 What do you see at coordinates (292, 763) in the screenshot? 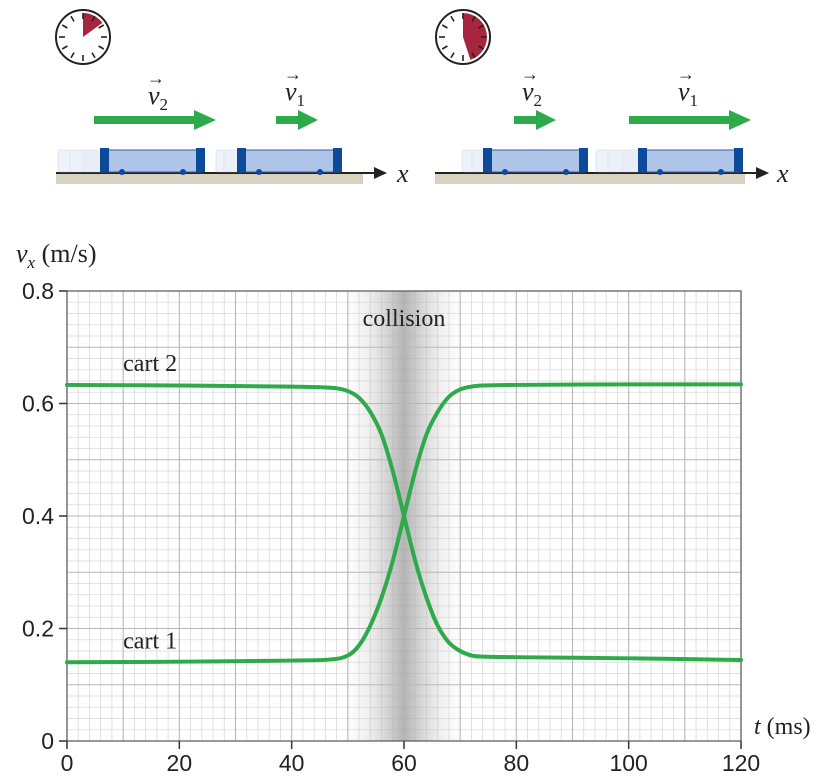
I see `x-tick-label: 40` at bounding box center [292, 763].